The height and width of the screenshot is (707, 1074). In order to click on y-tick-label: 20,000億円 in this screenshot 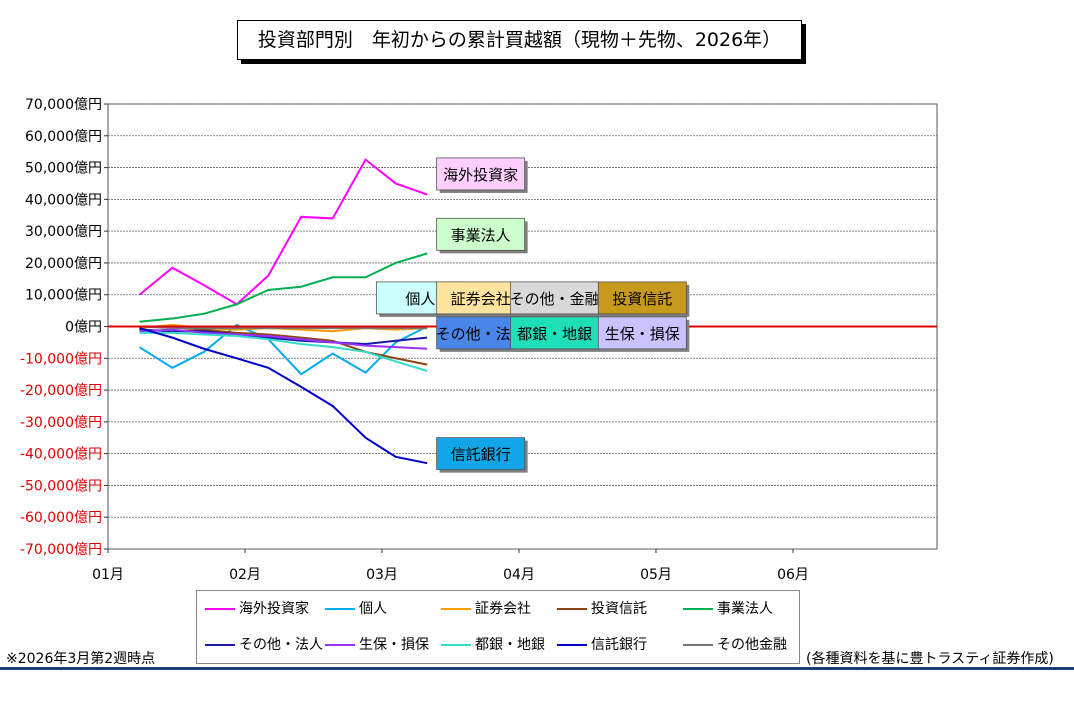, I will do `click(63, 264)`.